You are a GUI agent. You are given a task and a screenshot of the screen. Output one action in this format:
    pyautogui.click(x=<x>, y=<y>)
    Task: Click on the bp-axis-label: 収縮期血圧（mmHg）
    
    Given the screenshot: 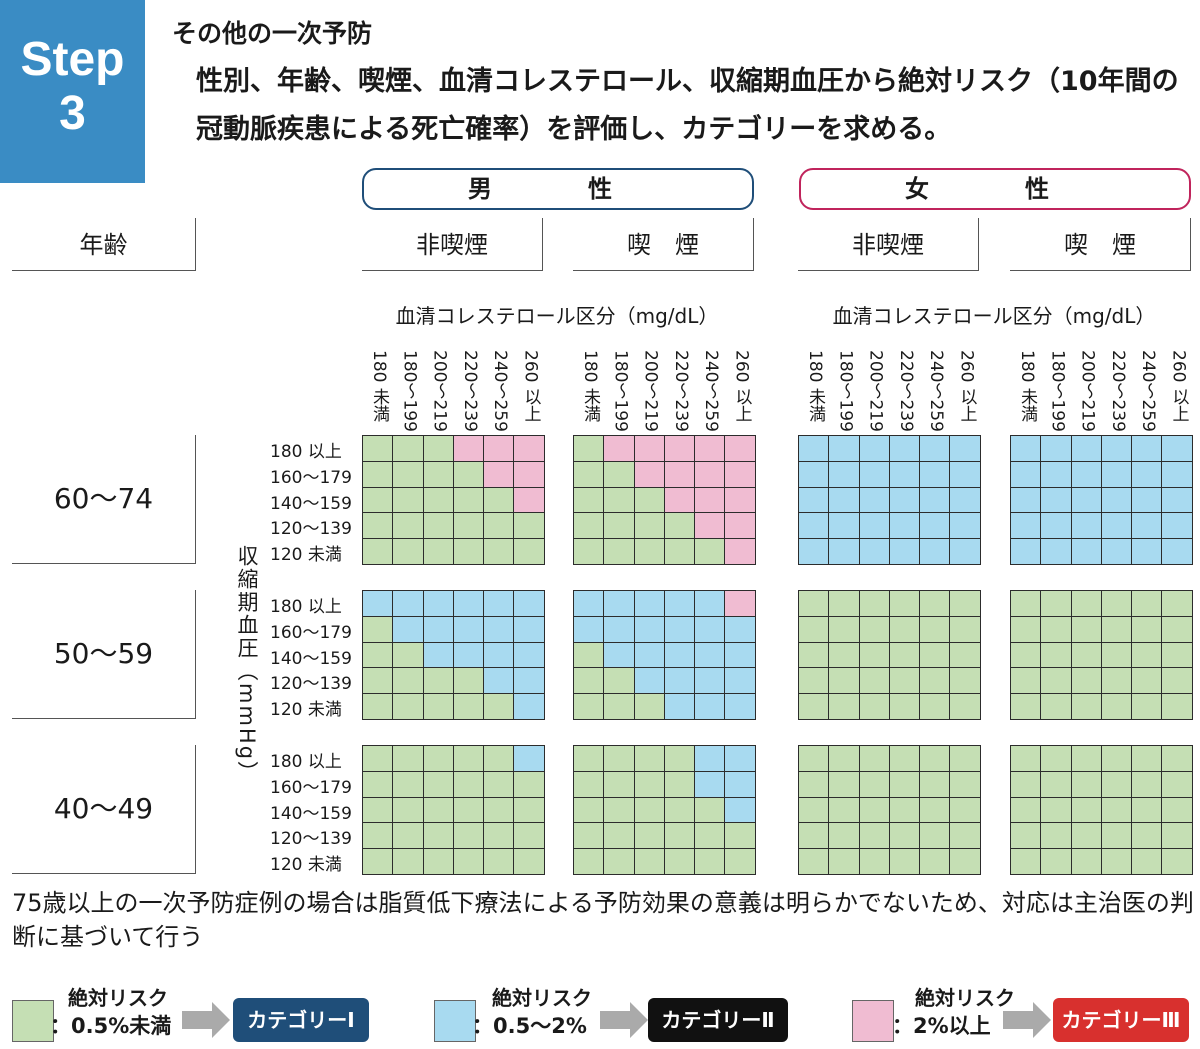 What is the action you would take?
    pyautogui.click(x=247, y=665)
    